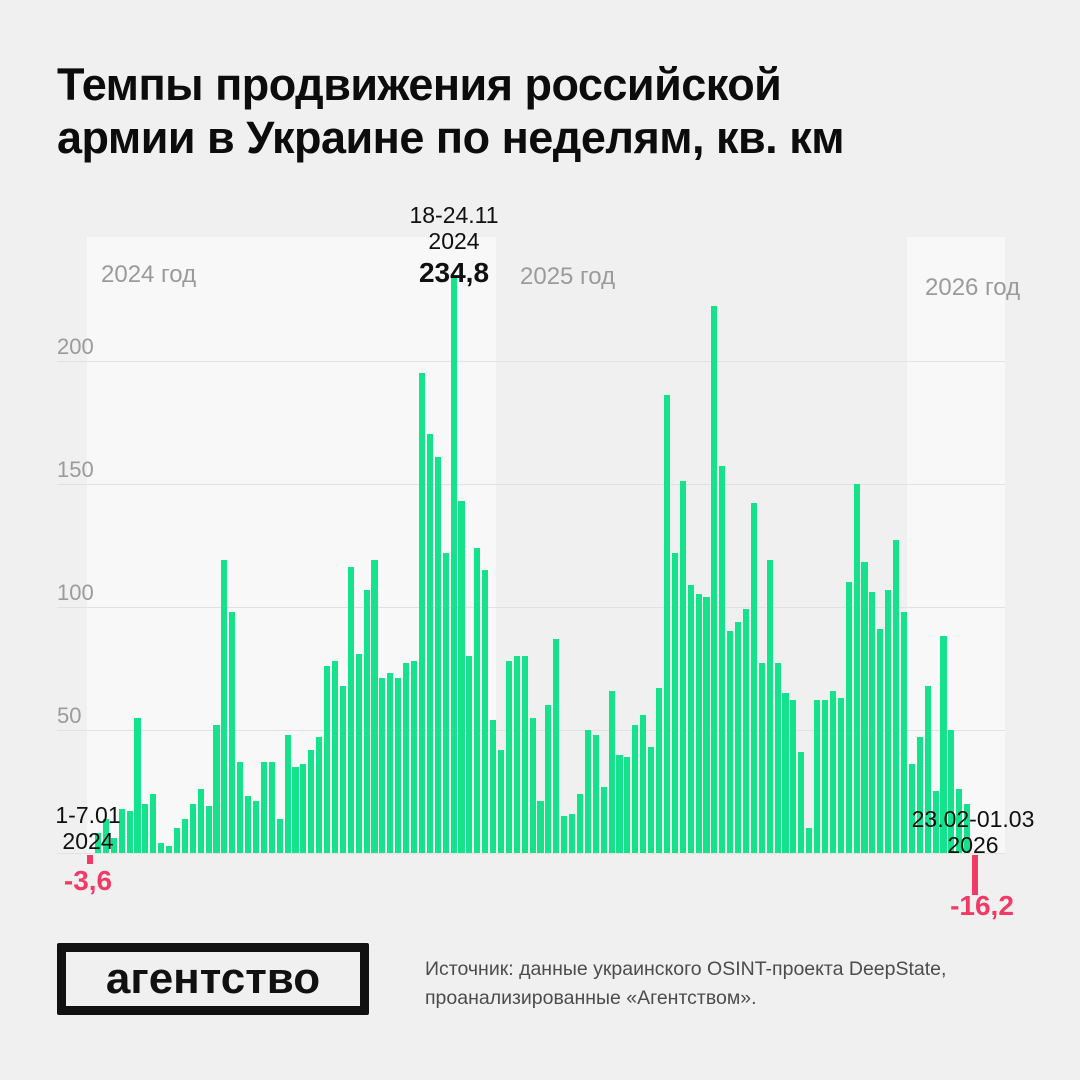 This screenshot has height=1080, width=1080. What do you see at coordinates (451, 138) in the screenshot?
I see `page-title-line2: армии в Украине по неделям, кв. км` at bounding box center [451, 138].